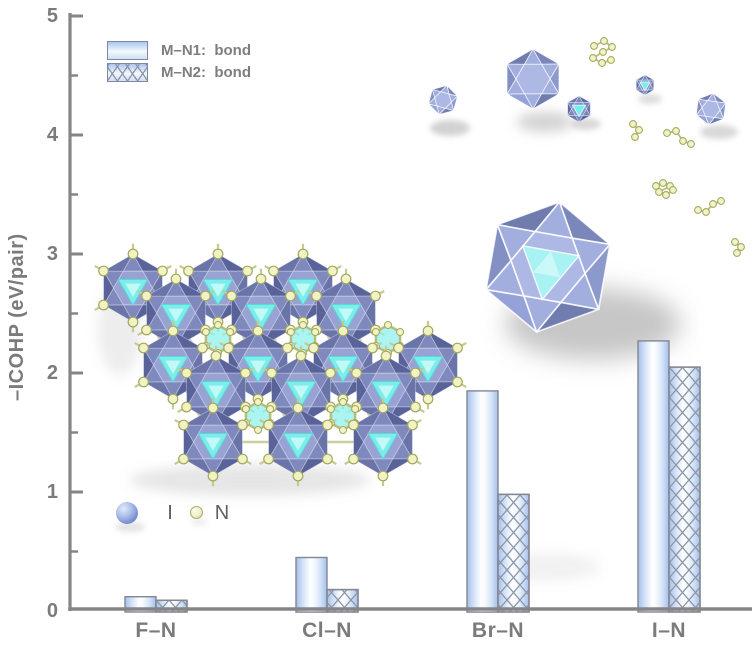 The width and height of the screenshot is (755, 650). Describe the element at coordinates (196, 512) in the screenshot. I see `nitrogen-atom-icon` at that location.